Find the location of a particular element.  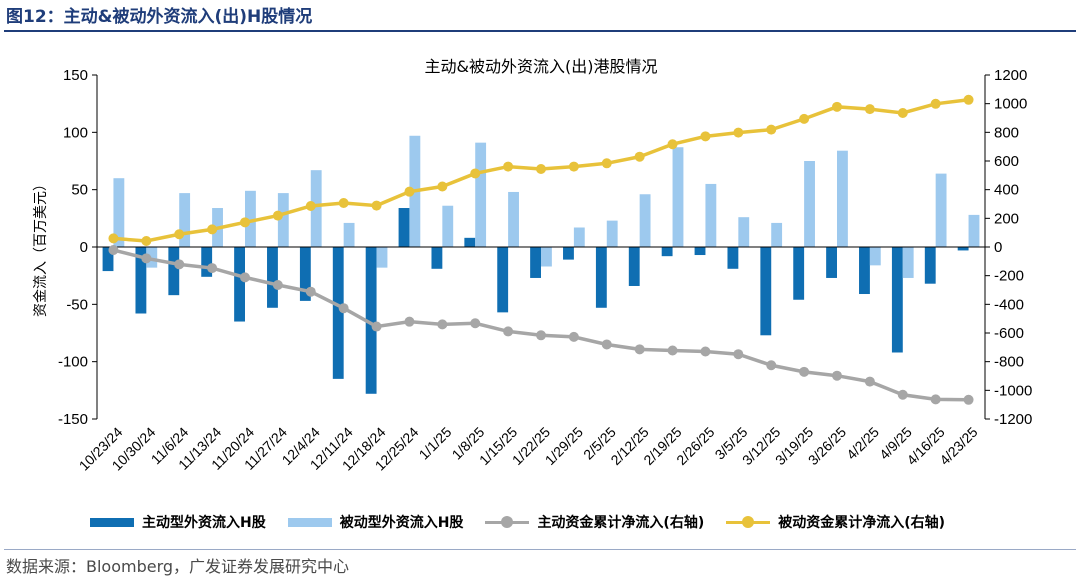

y-tick-label: 150 is located at coordinates (75, 75).